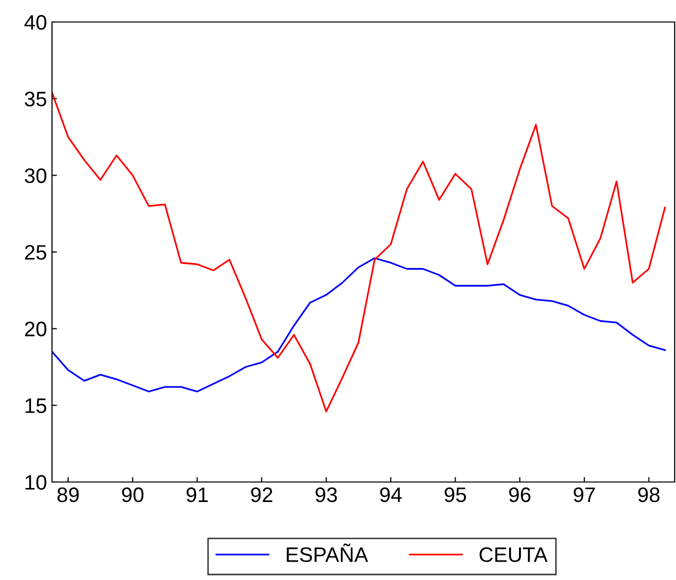 Image resolution: width=676 pixels, height=580 pixels. Describe the element at coordinates (35, 329) in the screenshot. I see `y-tick-label: 20` at that location.